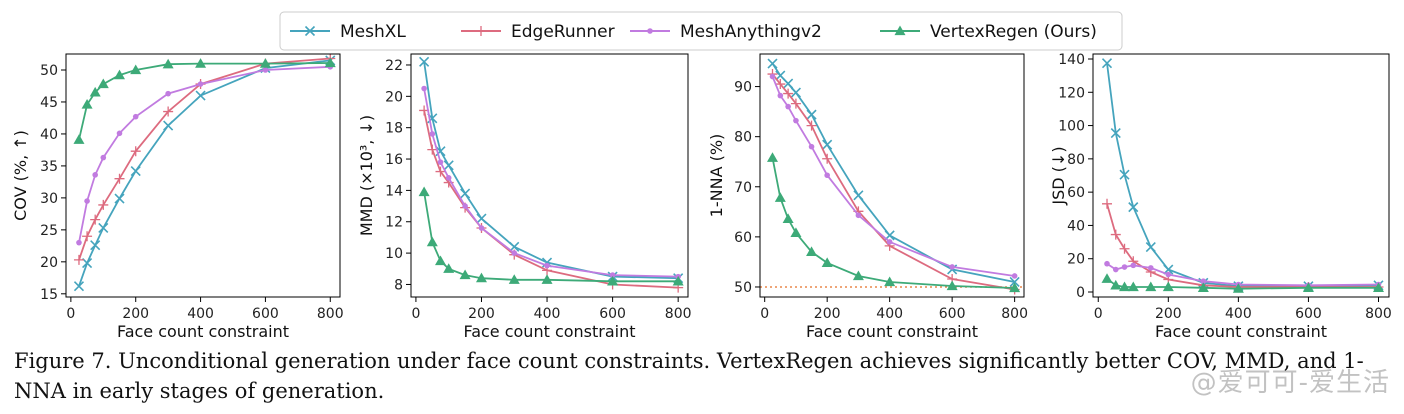  What do you see at coordinates (373, 32) in the screenshot?
I see `legend-label: MeshXL` at bounding box center [373, 32].